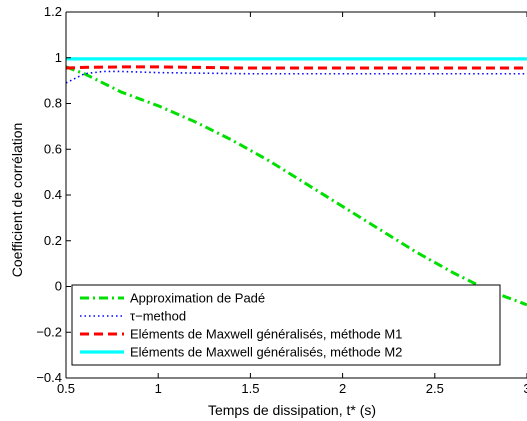 The height and width of the screenshot is (421, 527). Describe the element at coordinates (58, 57) in the screenshot. I see `y-tick-label: 1` at that location.